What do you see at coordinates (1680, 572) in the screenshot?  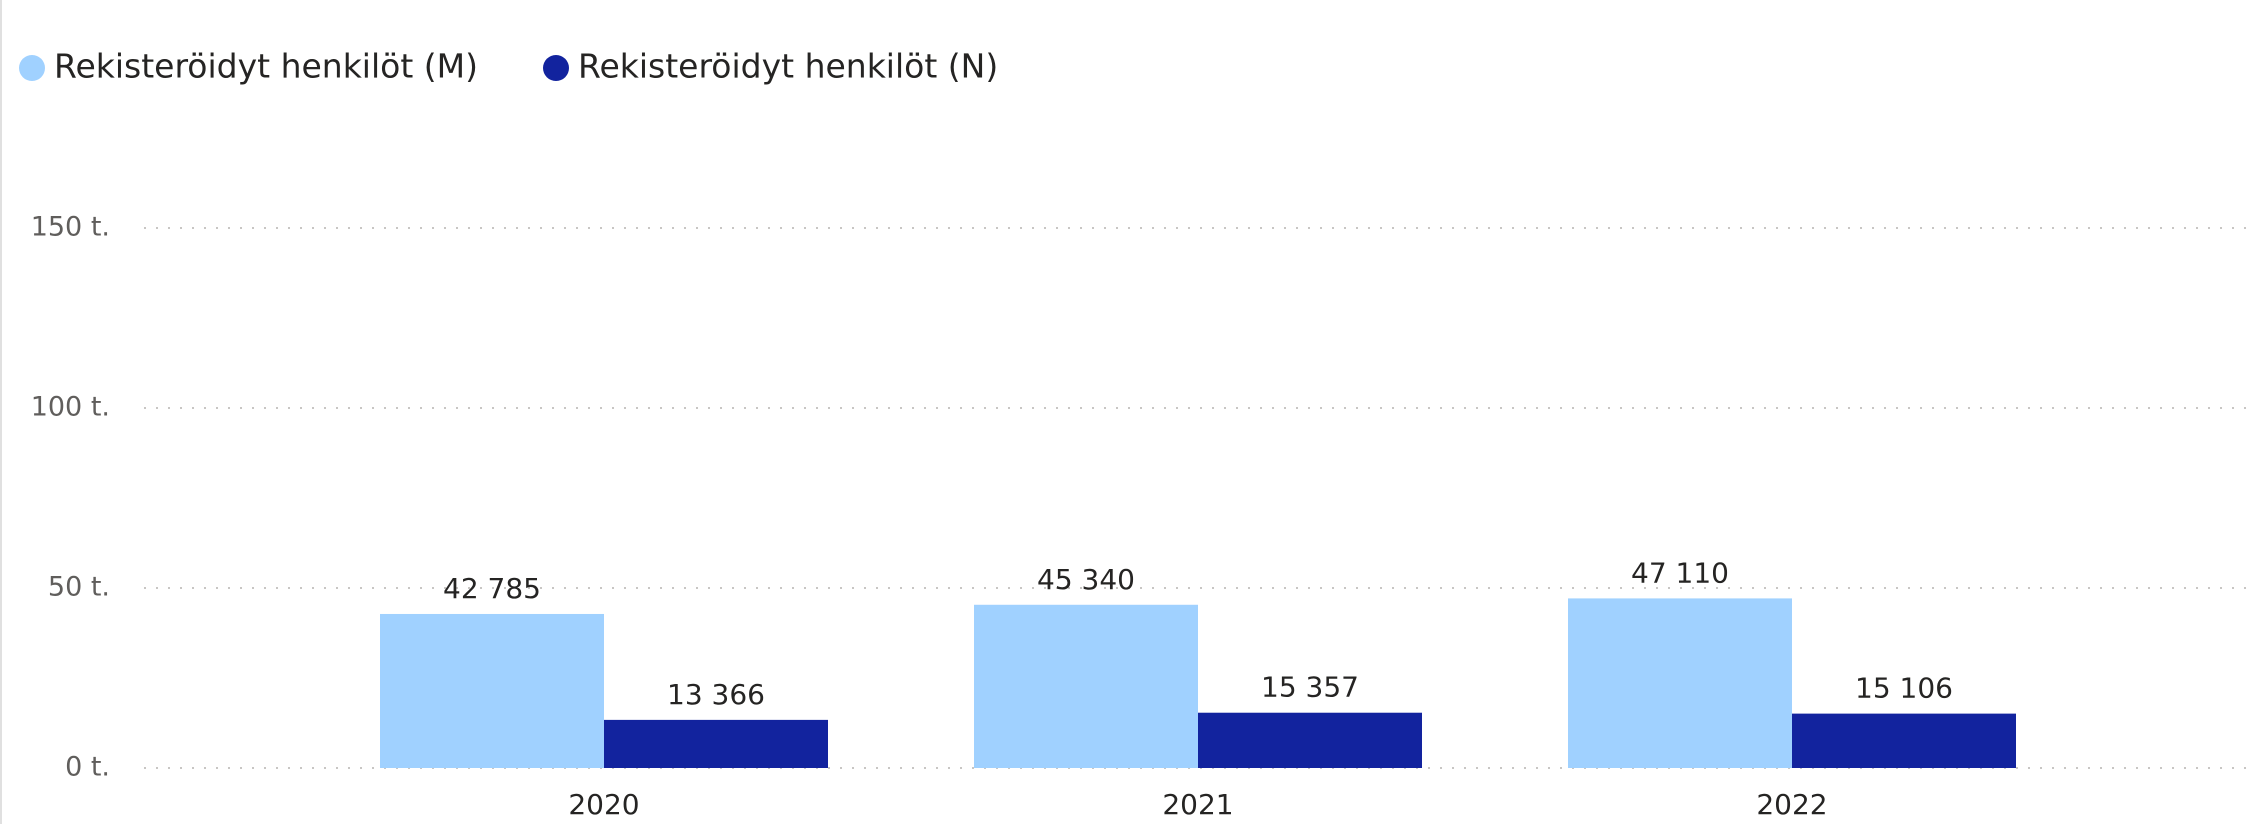 I see `data-label: 47 110` at bounding box center [1680, 572].